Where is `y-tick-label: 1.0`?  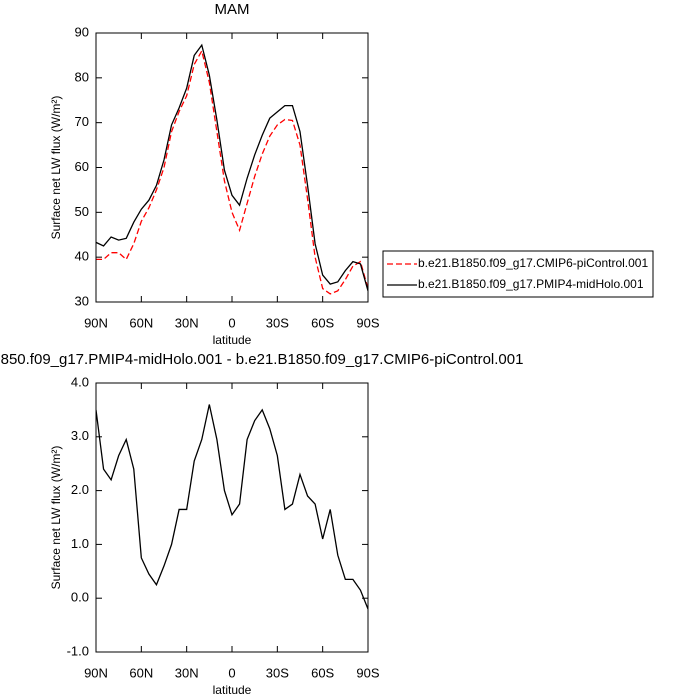
y-tick-label: 1.0 is located at coordinates (80, 543).